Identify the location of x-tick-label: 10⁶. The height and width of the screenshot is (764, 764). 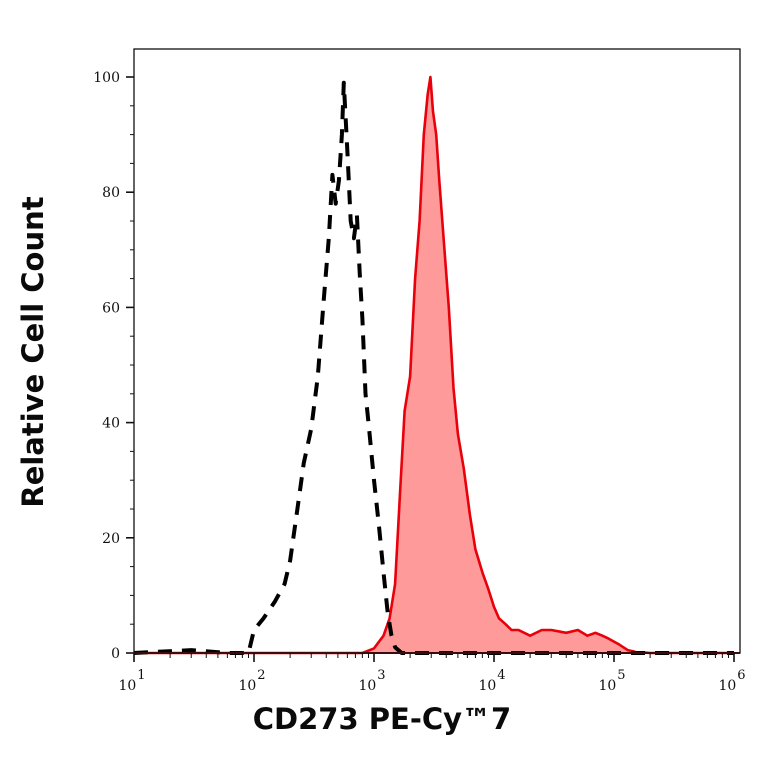
(731, 681).